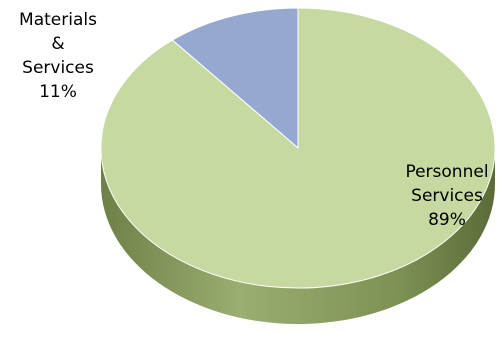 This screenshot has width=500, height=337. What do you see at coordinates (58, 56) in the screenshot?
I see `slice-label-materials-services: Materials & Services 11%` at bounding box center [58, 56].